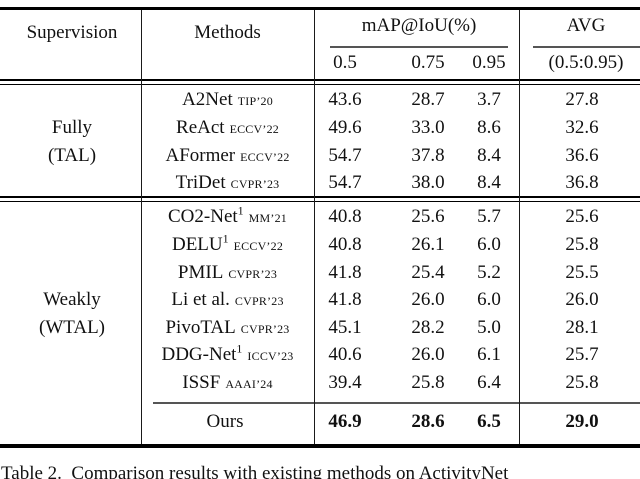 The width and height of the screenshot is (640, 479). What do you see at coordinates (320, 328) in the screenshot?
I see `table-row: PivoTAL CVPR’23 45.1 28.2 5.0 28.1` at bounding box center [320, 328].